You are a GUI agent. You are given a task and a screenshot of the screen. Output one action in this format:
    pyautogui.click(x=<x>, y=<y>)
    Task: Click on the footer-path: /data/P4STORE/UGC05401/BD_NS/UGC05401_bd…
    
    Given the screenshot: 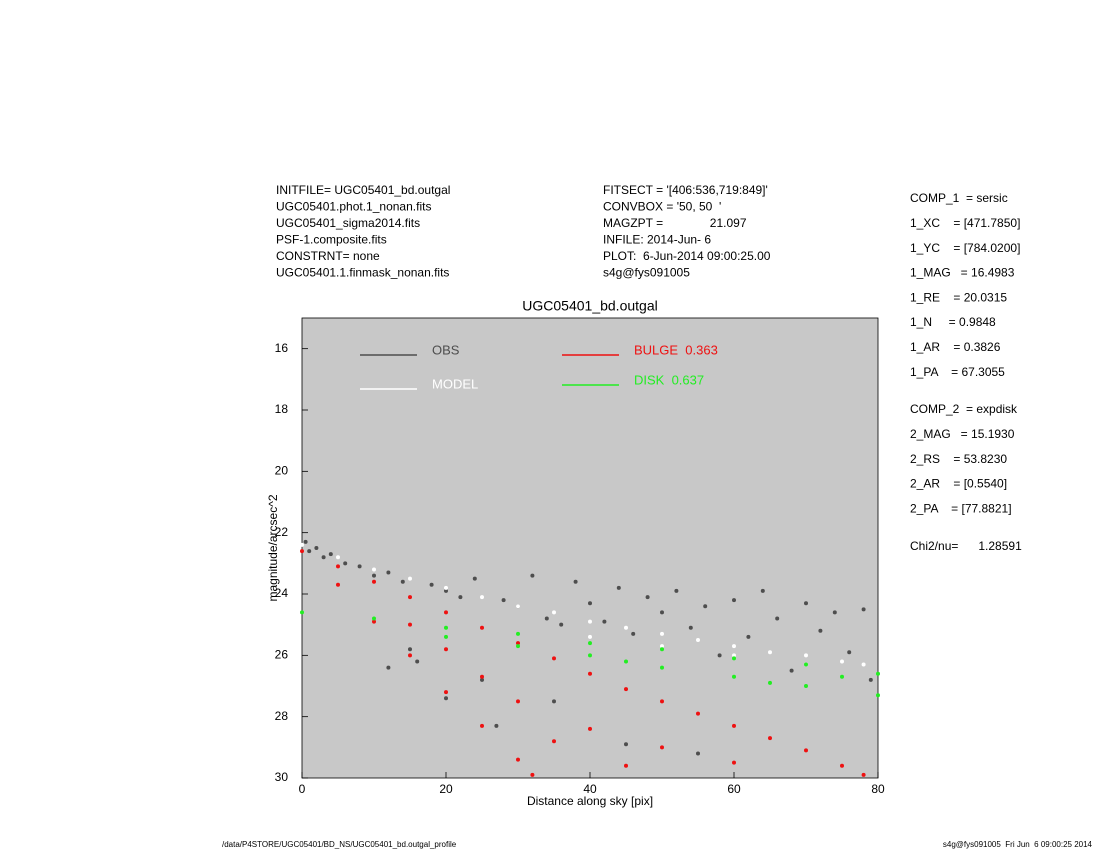 What is the action you would take?
    pyautogui.click(x=339, y=844)
    